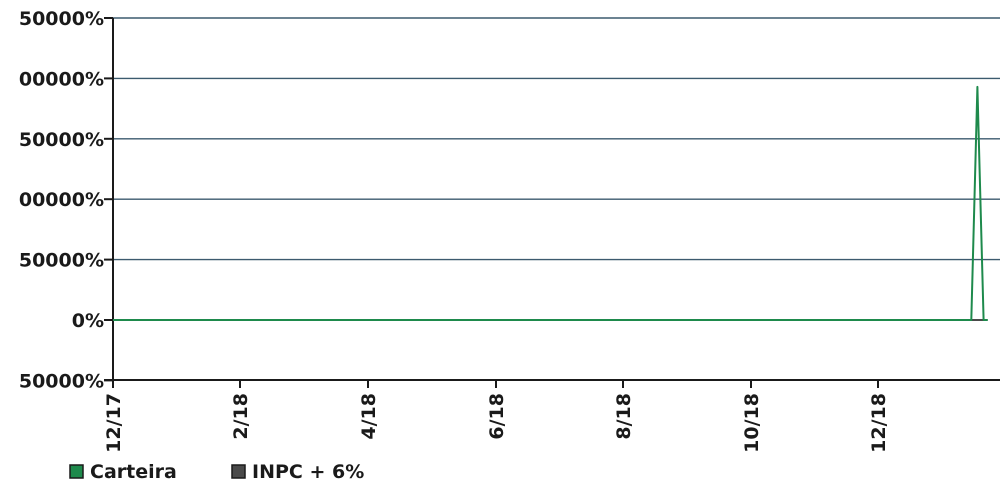 The image size is (1000, 491). I want to click on legend-label: Carteira, so click(133, 472).